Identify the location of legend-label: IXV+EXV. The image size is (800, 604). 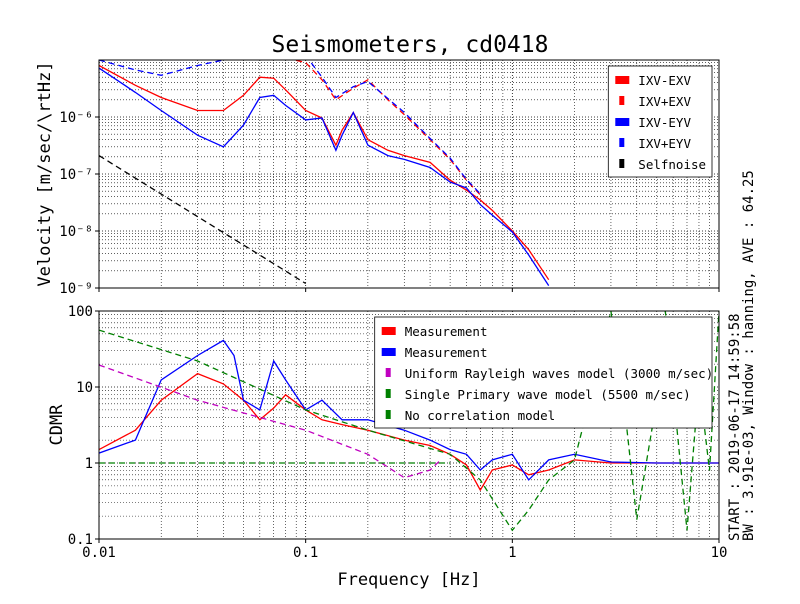
(664, 101).